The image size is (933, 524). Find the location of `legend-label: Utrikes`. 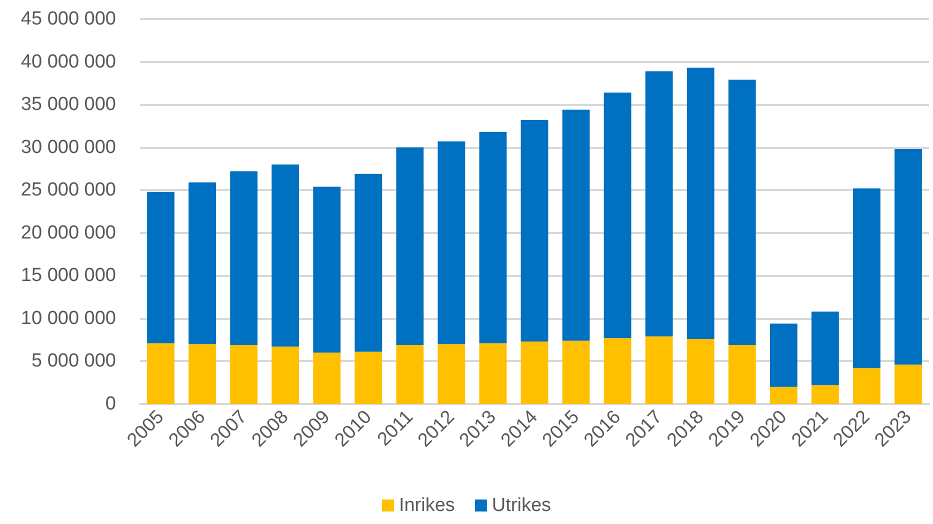

legend-label: Utrikes is located at coordinates (522, 505).